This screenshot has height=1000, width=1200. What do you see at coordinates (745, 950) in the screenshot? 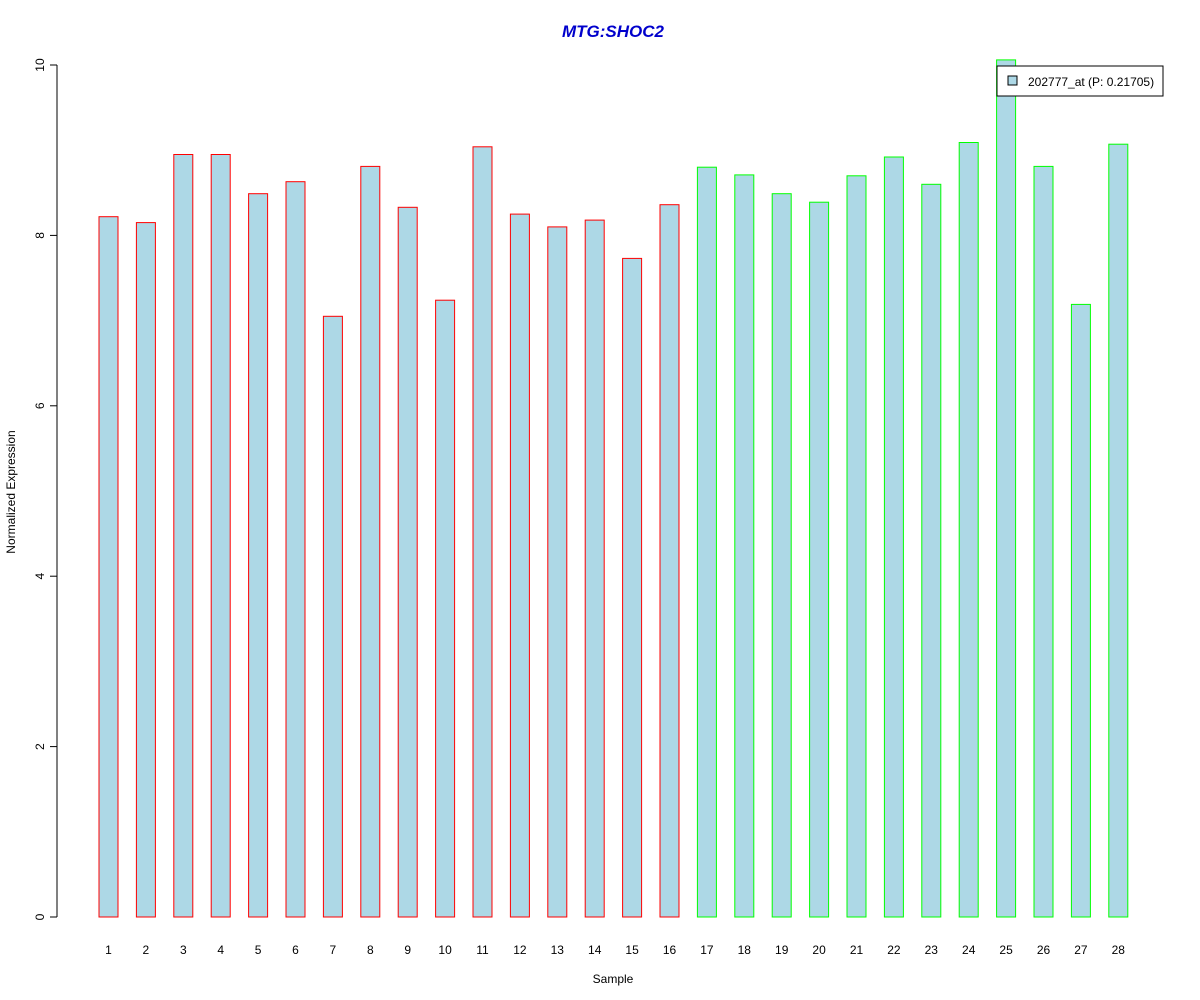
I see `x-tick-label: 18` at bounding box center [745, 950].